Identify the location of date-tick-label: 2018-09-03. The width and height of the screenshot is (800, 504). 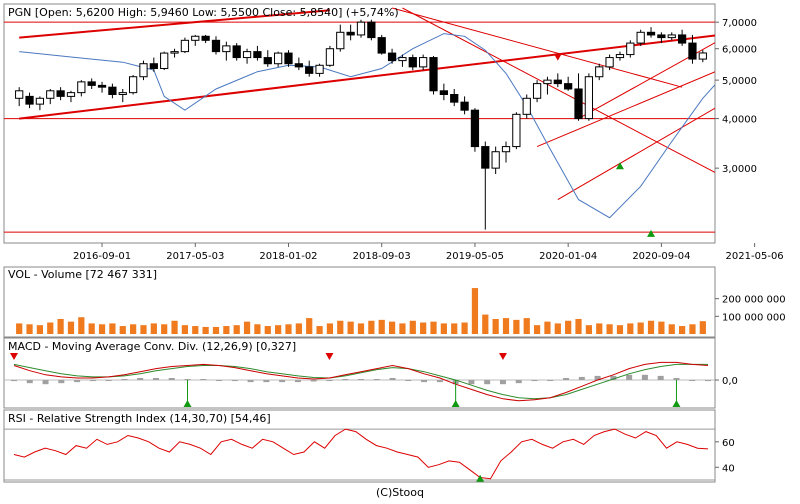
(382, 256).